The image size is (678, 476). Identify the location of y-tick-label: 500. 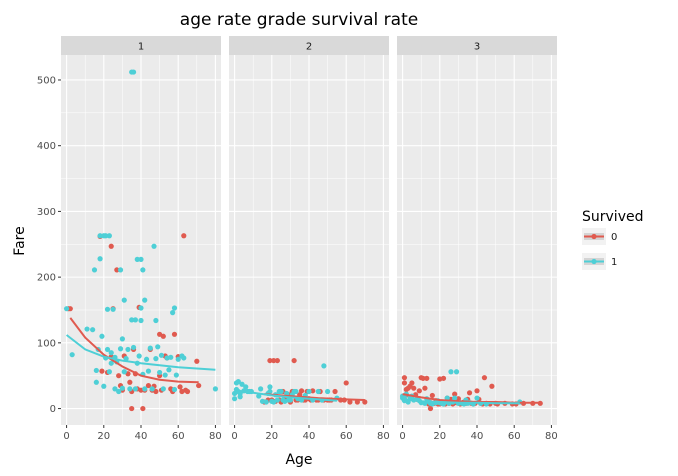
(46, 80).